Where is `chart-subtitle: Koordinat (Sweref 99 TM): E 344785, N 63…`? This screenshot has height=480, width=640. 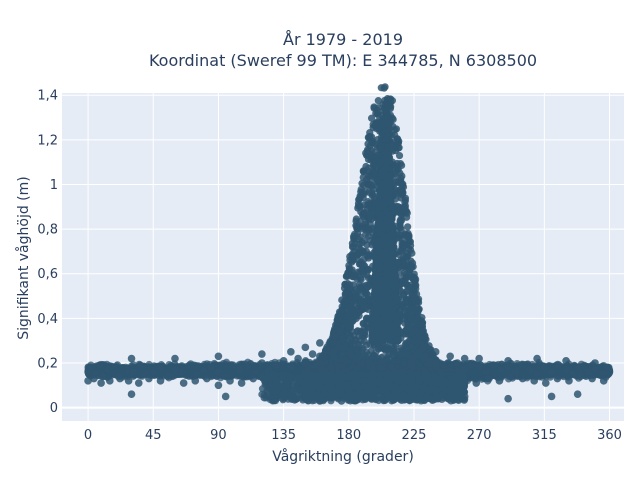 chart-subtitle: Koordinat (Sweref 99 TM): E 344785, N 63… is located at coordinates (343, 60).